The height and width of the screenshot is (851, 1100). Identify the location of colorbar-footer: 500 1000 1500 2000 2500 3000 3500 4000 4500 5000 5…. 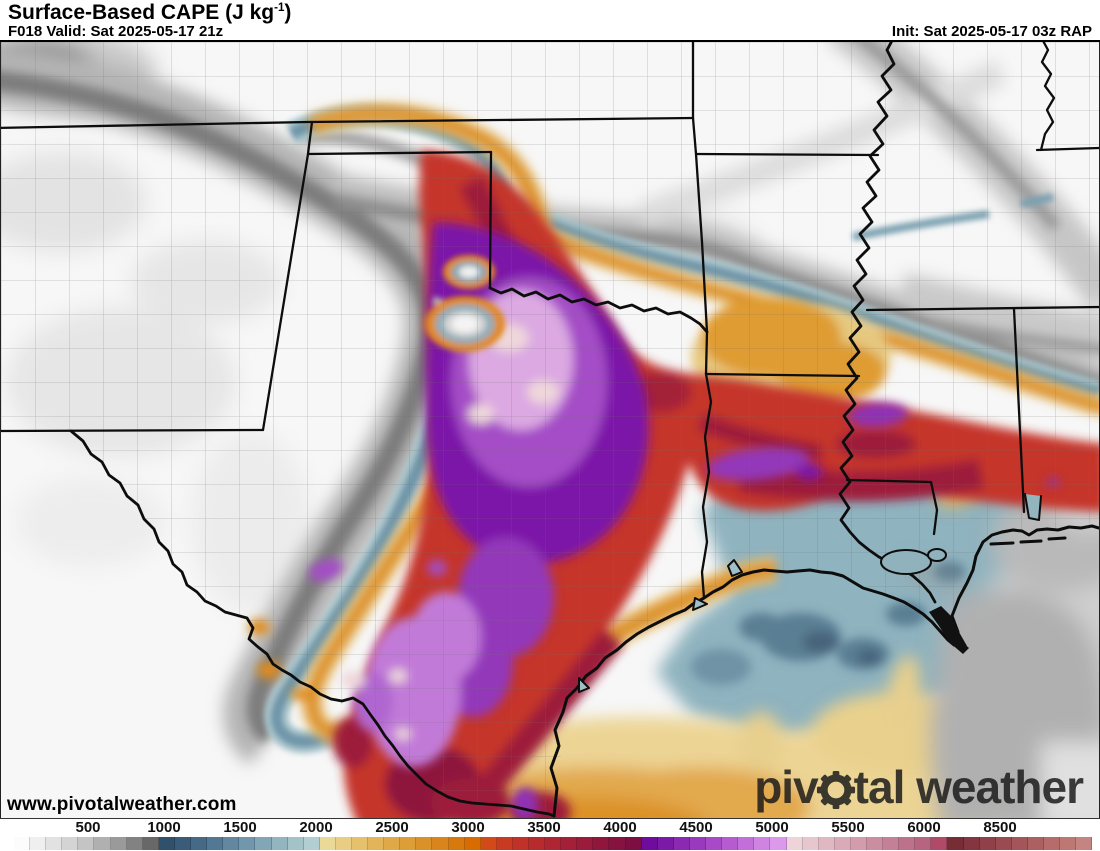
(550, 834).